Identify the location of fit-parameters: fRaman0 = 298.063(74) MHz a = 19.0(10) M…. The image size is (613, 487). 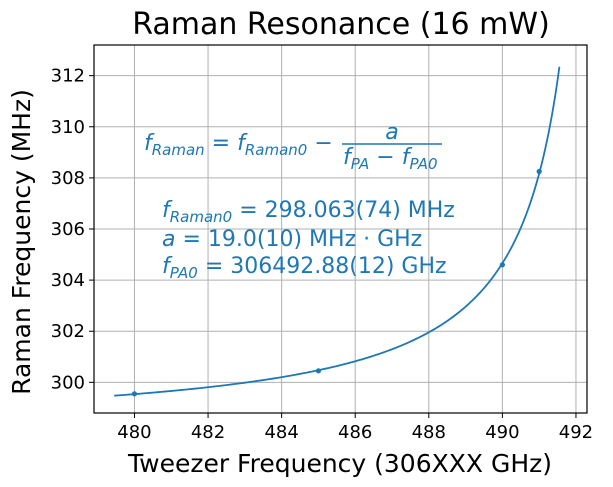
(308, 240).